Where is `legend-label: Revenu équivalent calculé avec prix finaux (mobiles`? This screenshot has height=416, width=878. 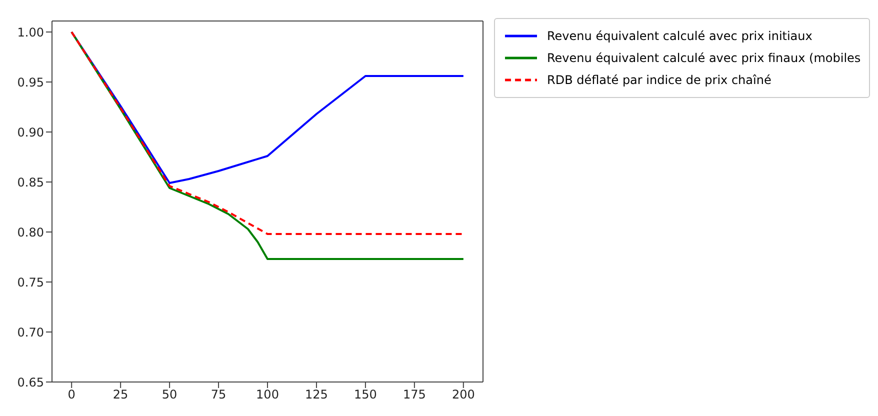 legend-label: Revenu équivalent calculé avec prix finaux (mobiles is located at coordinates (704, 58).